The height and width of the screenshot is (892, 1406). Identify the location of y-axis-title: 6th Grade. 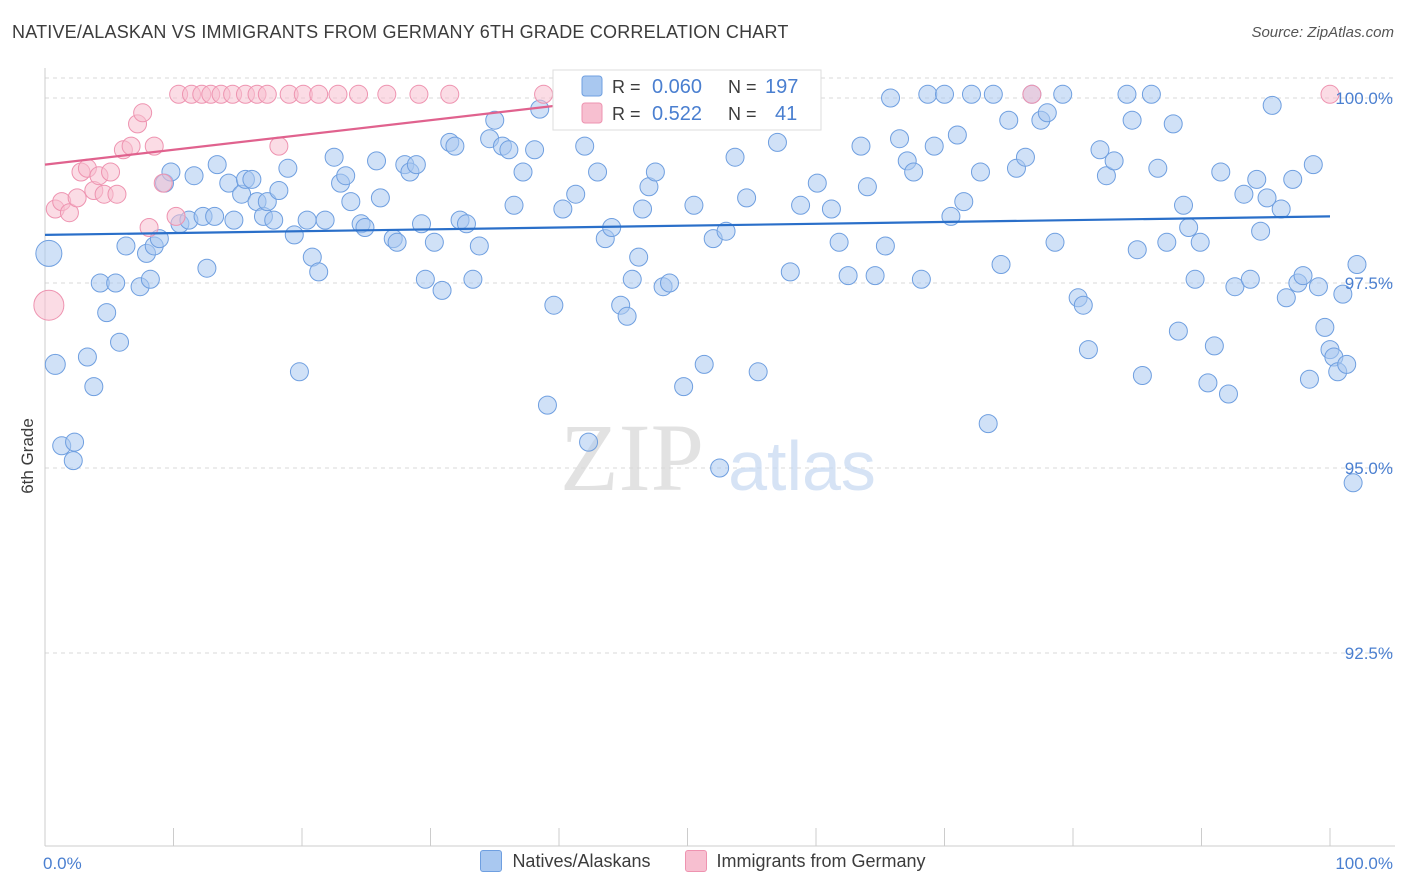
(27, 456).